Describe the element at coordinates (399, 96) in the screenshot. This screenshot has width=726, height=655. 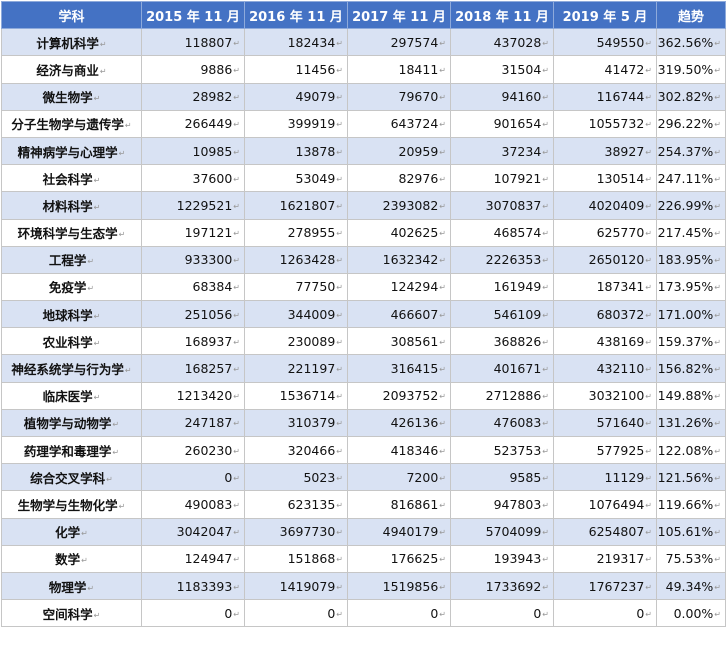
I see `cell-2017-11: 79670↵` at that location.